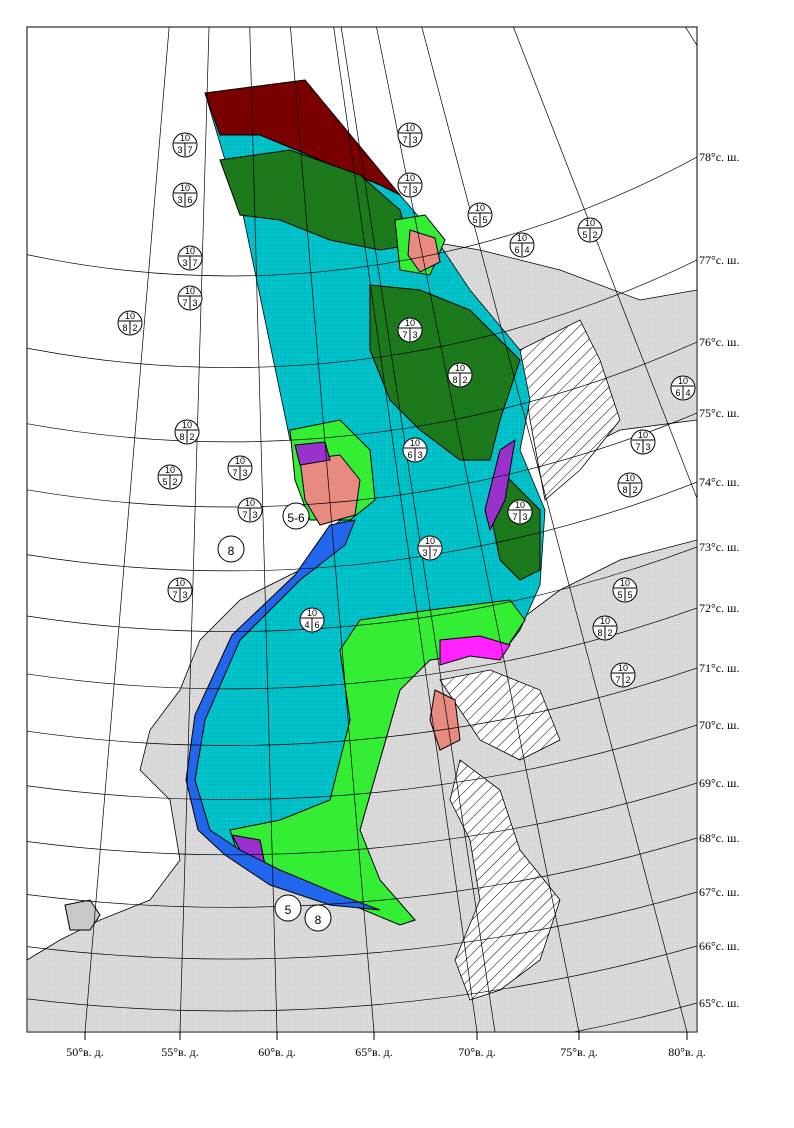 The image size is (794, 1128). Describe the element at coordinates (500, 715) in the screenshot. I see `land` at that location.